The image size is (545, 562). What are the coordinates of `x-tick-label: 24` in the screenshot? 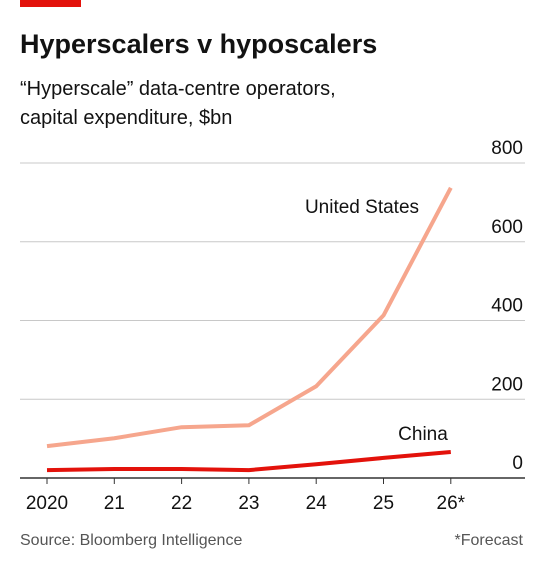 It's located at (317, 503).